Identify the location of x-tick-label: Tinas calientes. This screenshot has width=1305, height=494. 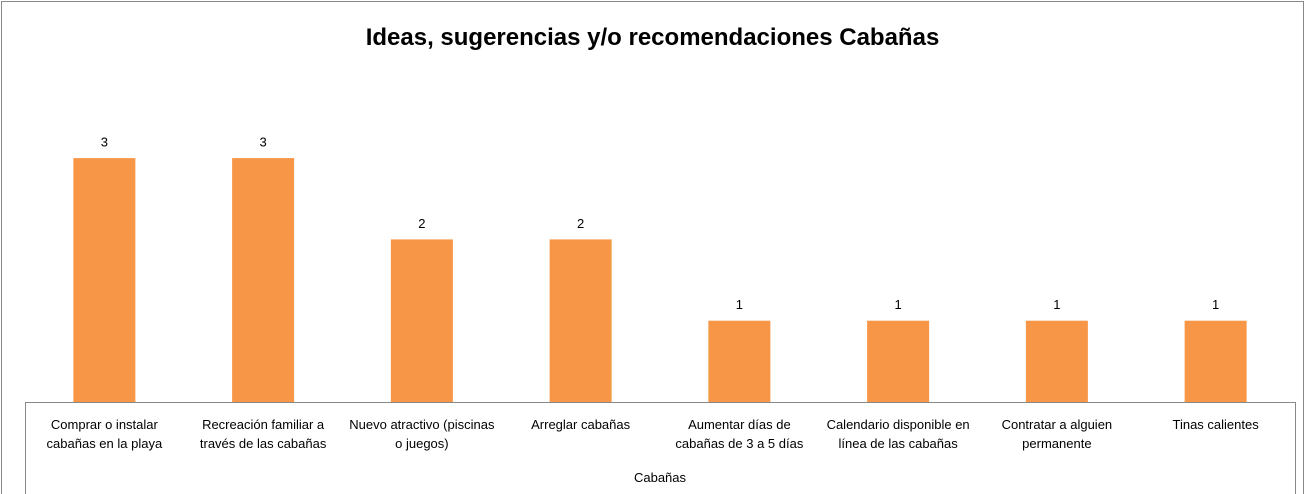
(1215, 424).